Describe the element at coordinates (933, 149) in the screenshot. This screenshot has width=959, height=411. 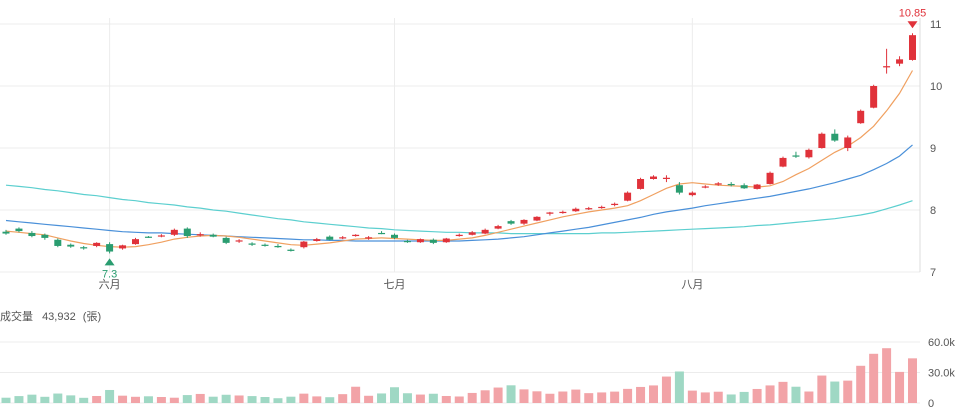
I see `price-tick-label: 9` at that location.